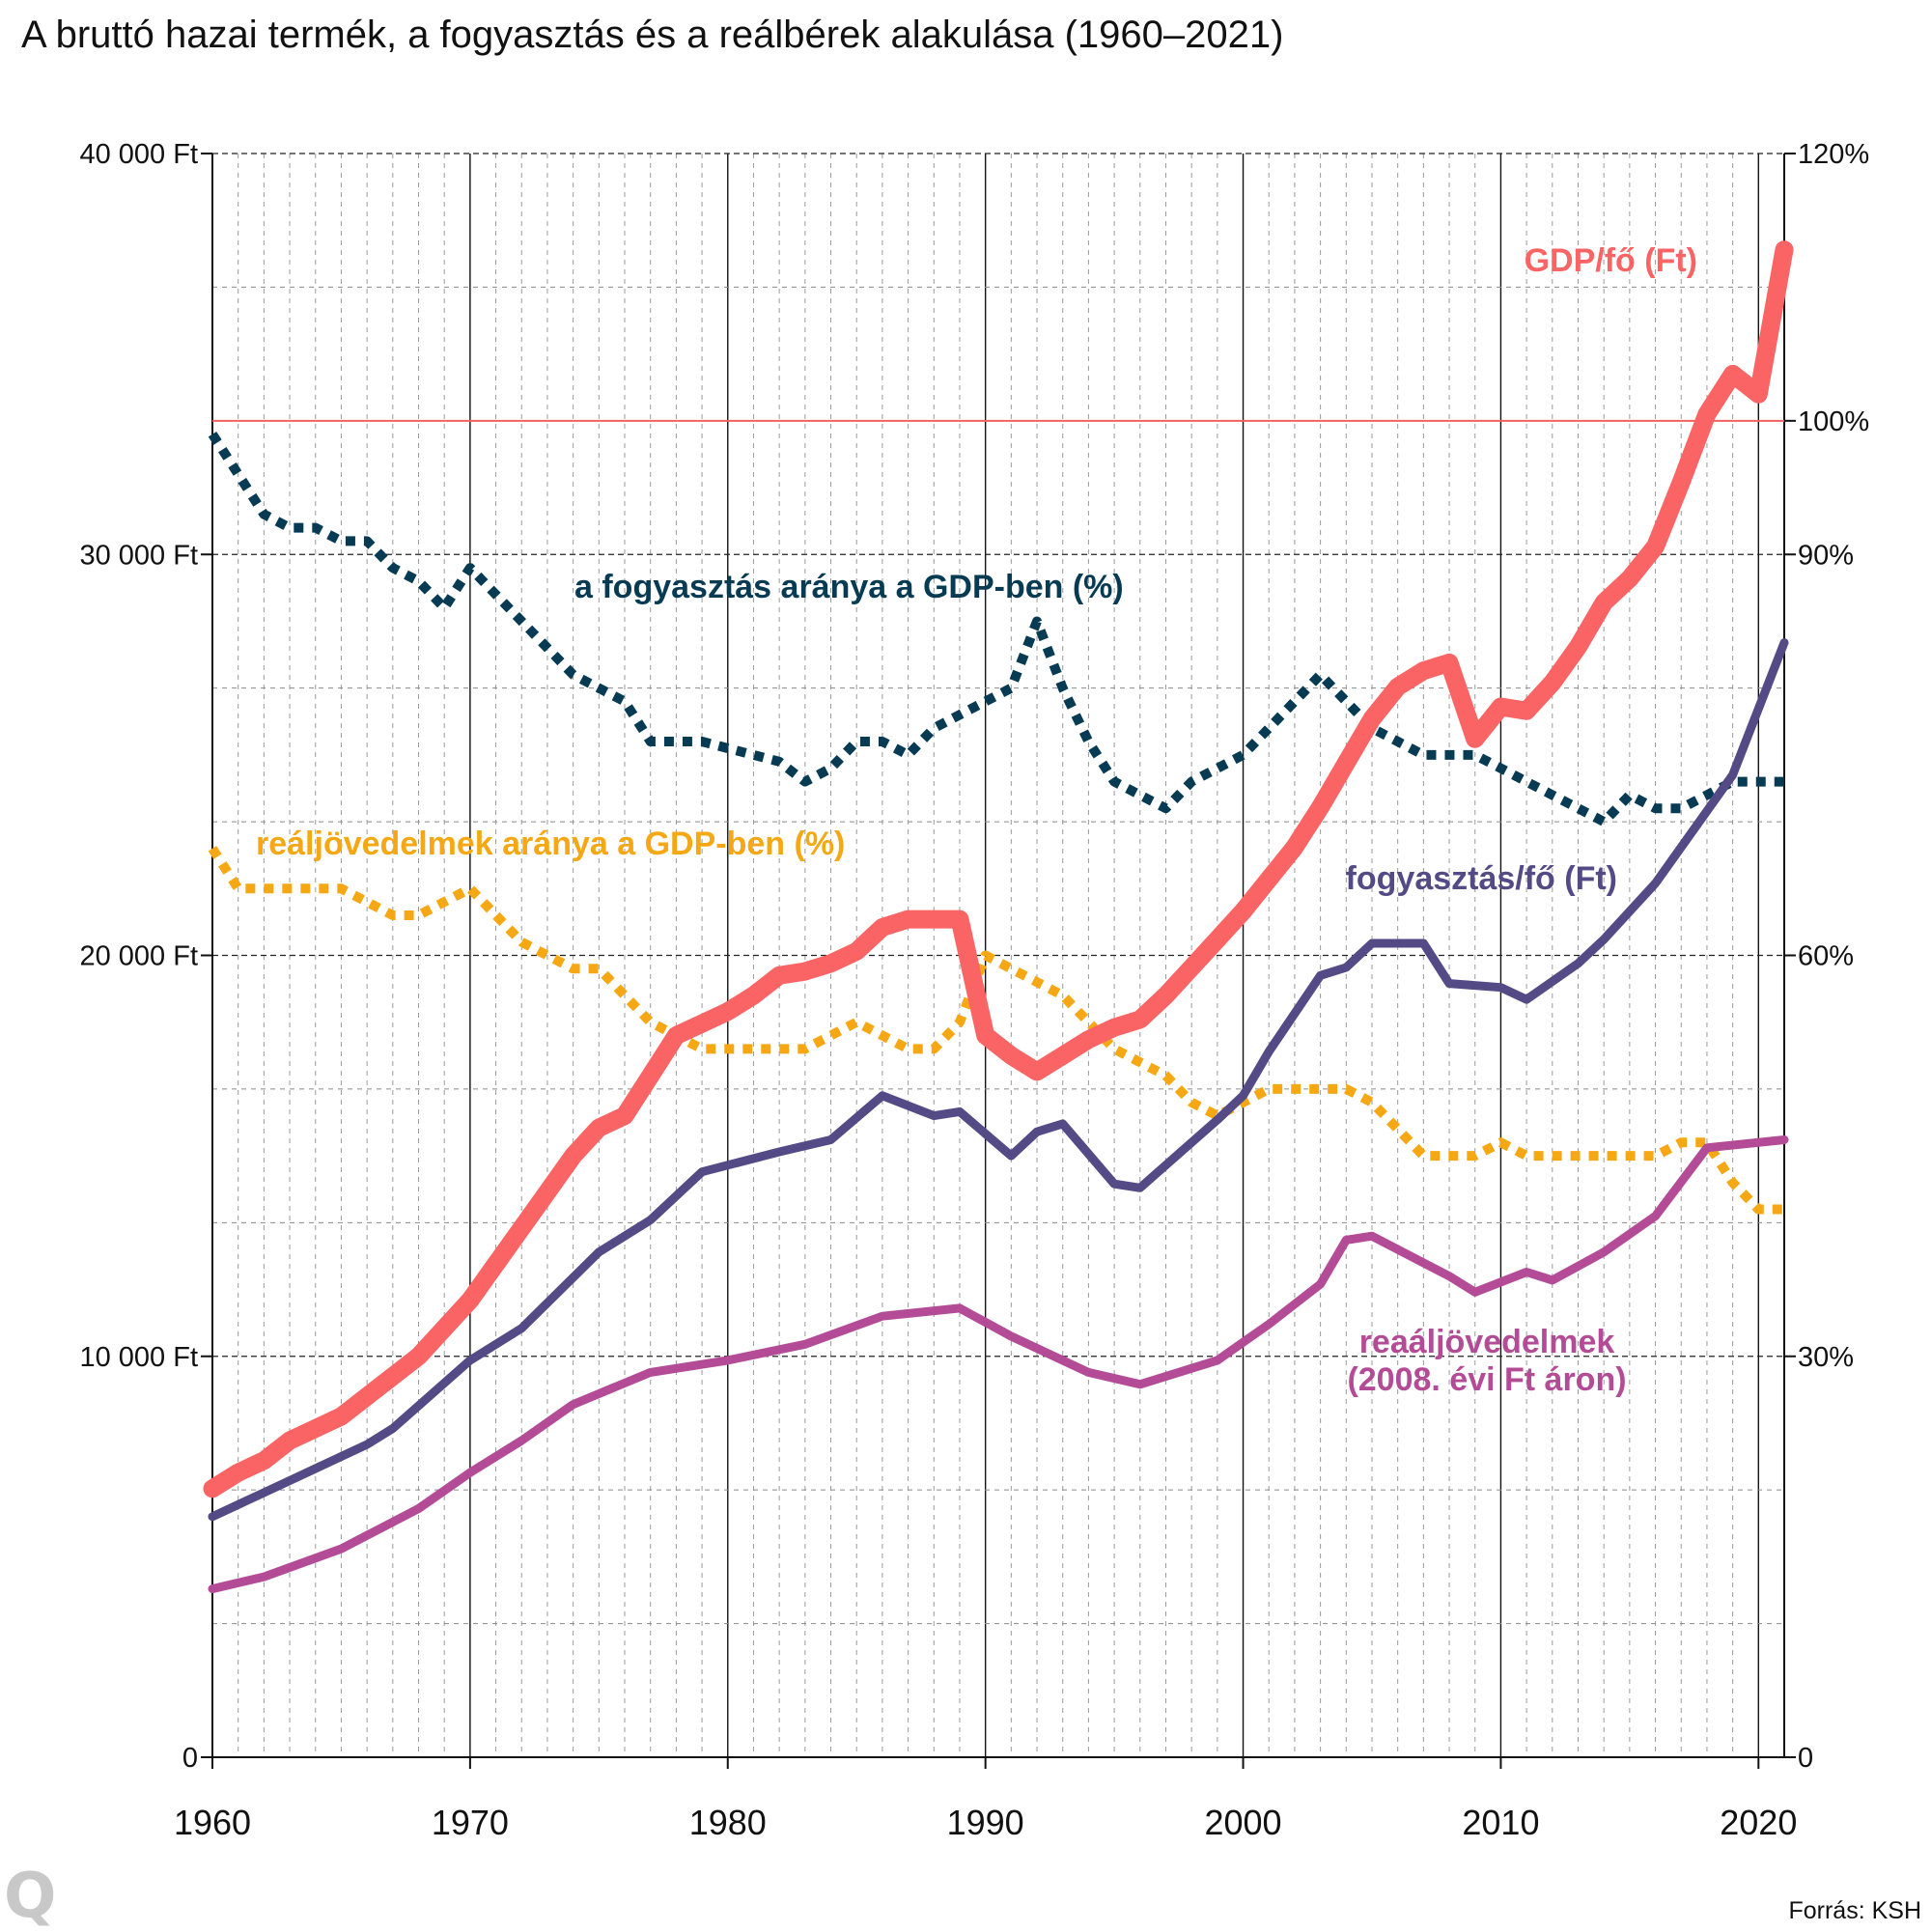  Describe the element at coordinates (1242, 1823) in the screenshot. I see `x-tick-label: 2000` at that location.